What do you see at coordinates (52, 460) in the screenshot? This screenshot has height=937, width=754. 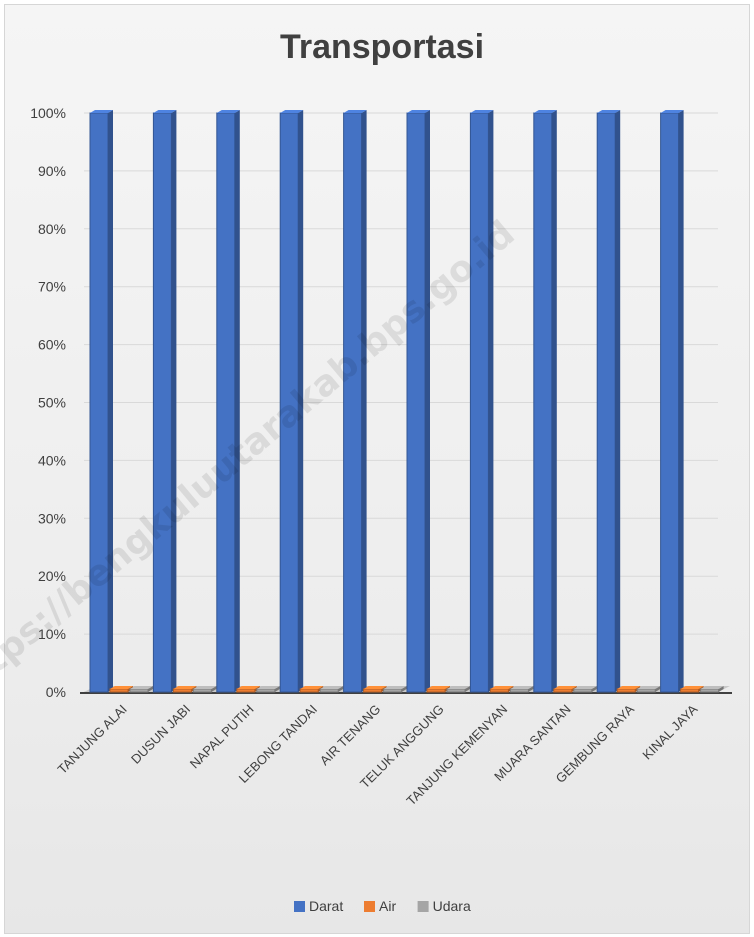 I see `y-tick-label: 40%` at bounding box center [52, 460].